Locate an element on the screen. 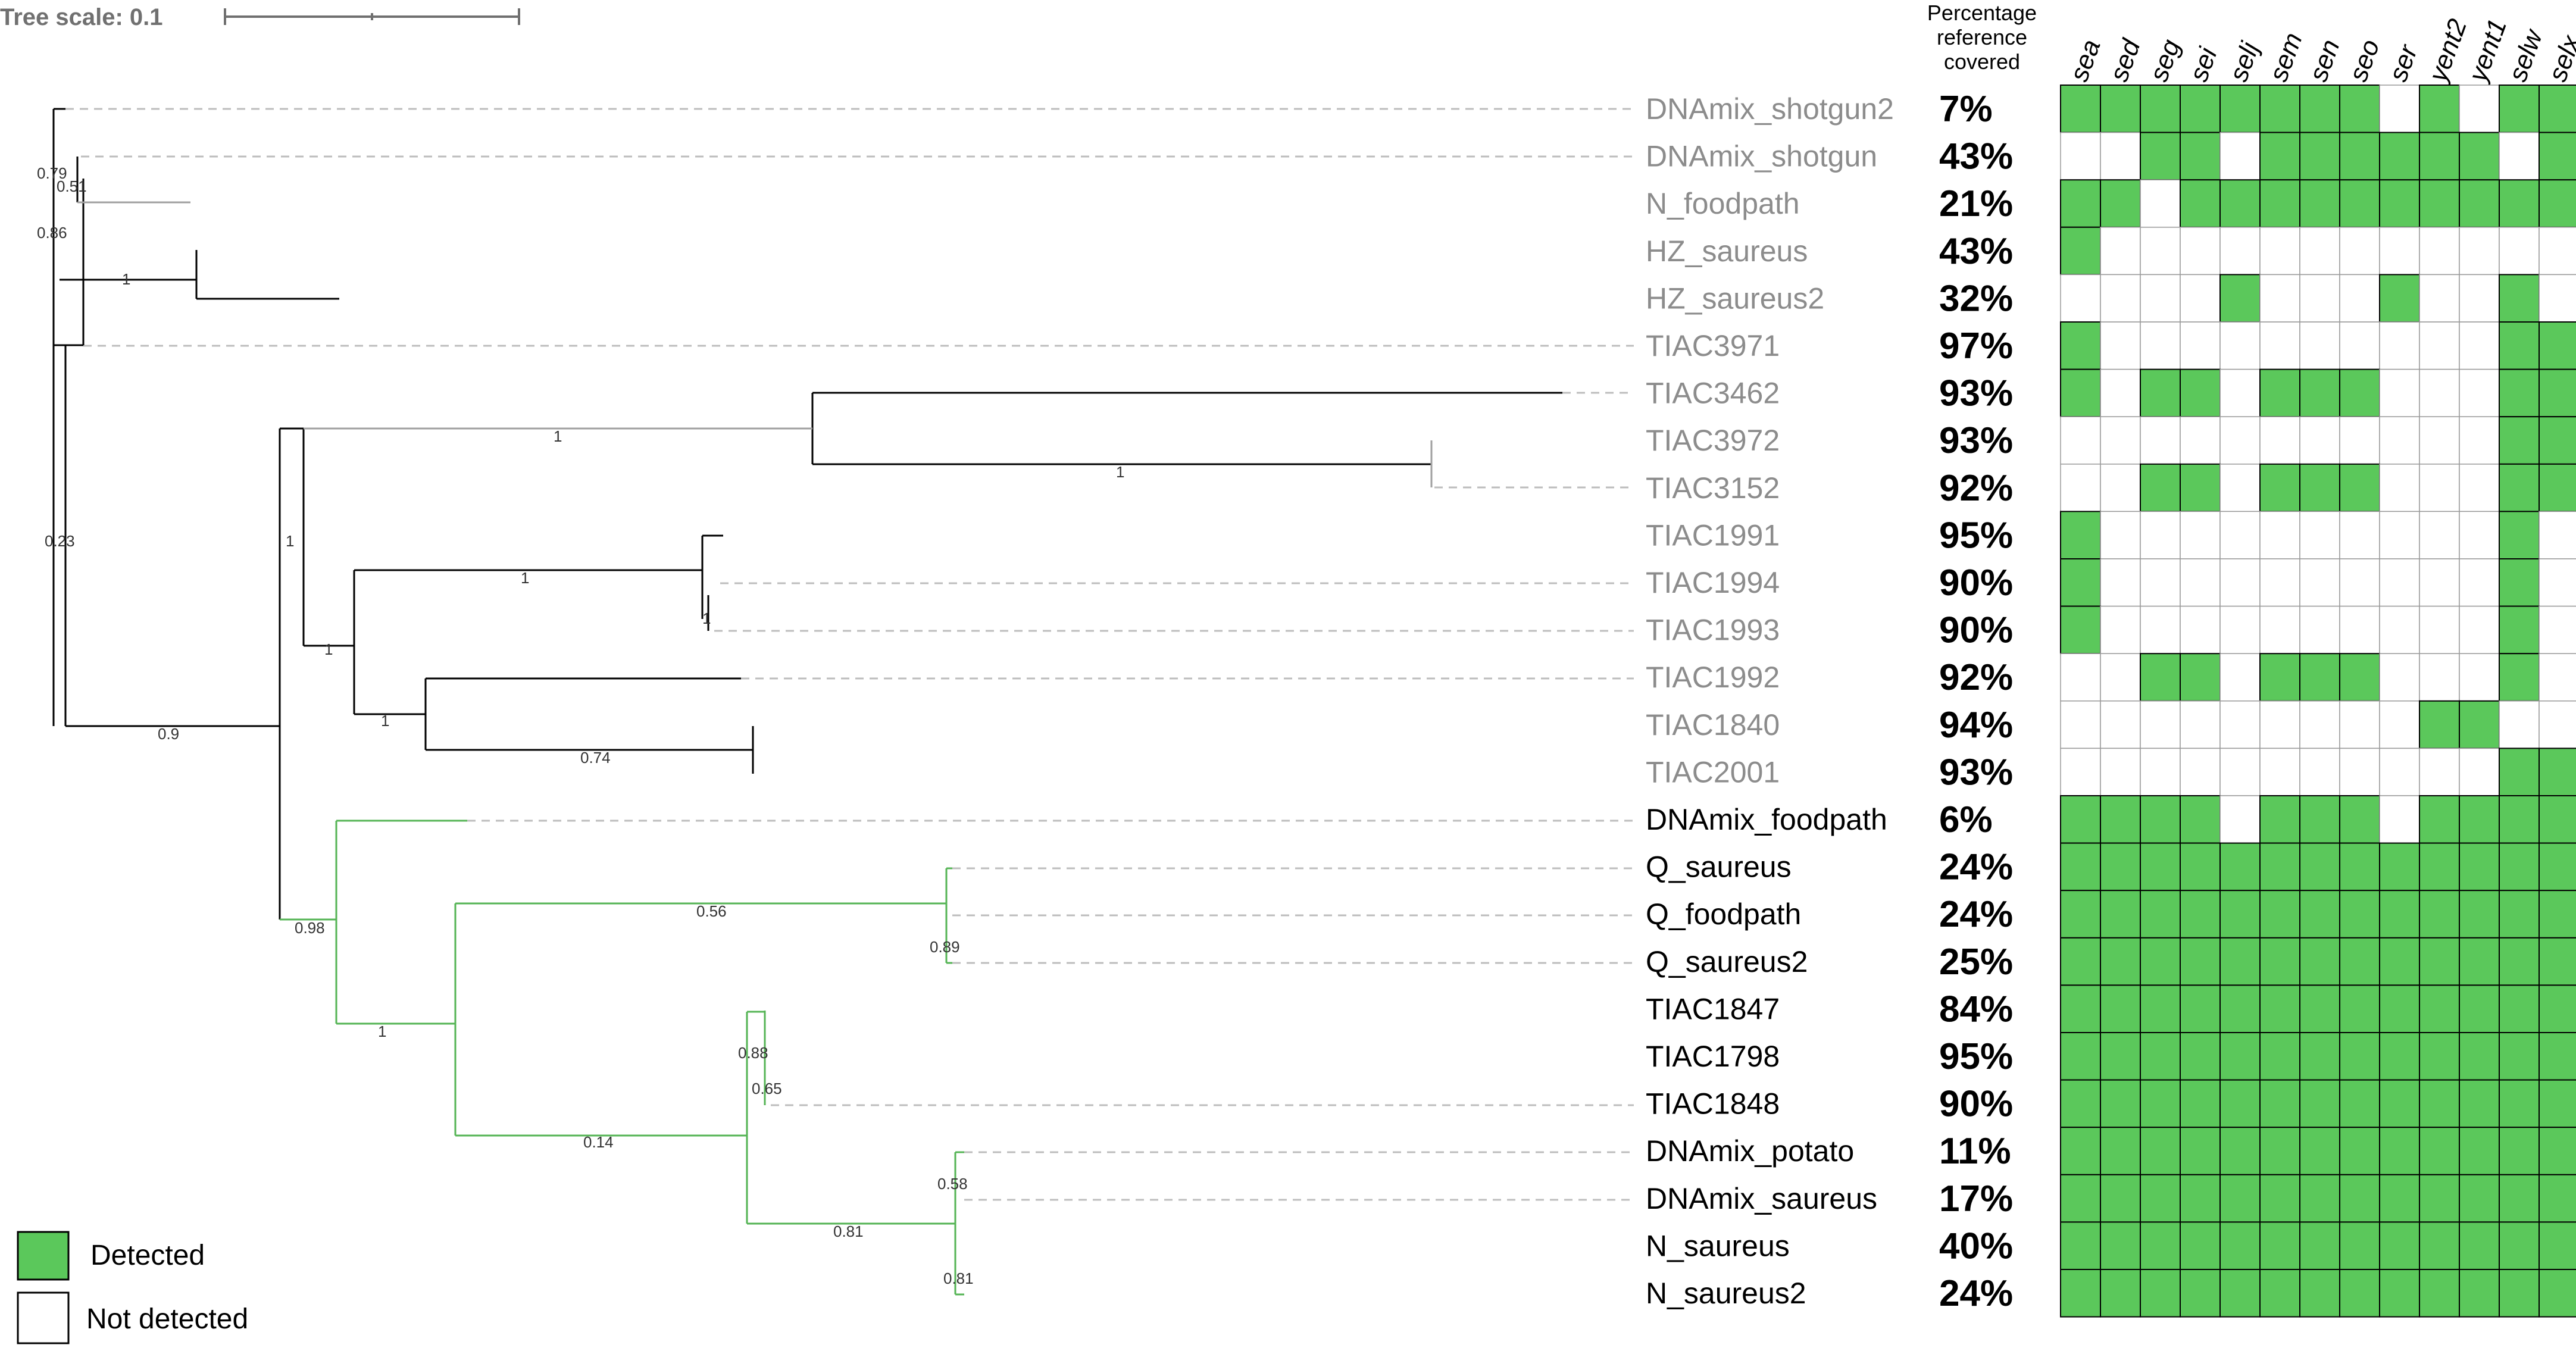 The height and width of the screenshot is (1348, 2576). percentage-value: 24% is located at coordinates (1976, 1293).